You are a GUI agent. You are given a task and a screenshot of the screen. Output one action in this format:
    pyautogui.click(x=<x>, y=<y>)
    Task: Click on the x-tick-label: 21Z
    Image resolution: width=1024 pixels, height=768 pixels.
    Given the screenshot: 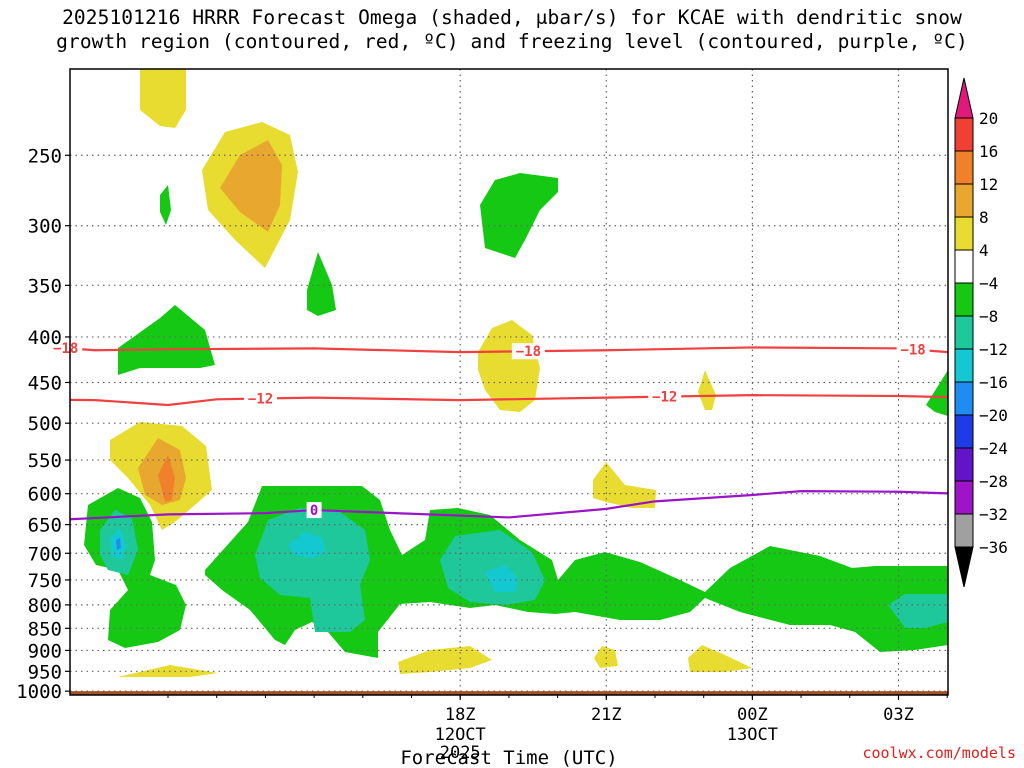 What is the action you would take?
    pyautogui.click(x=606, y=715)
    